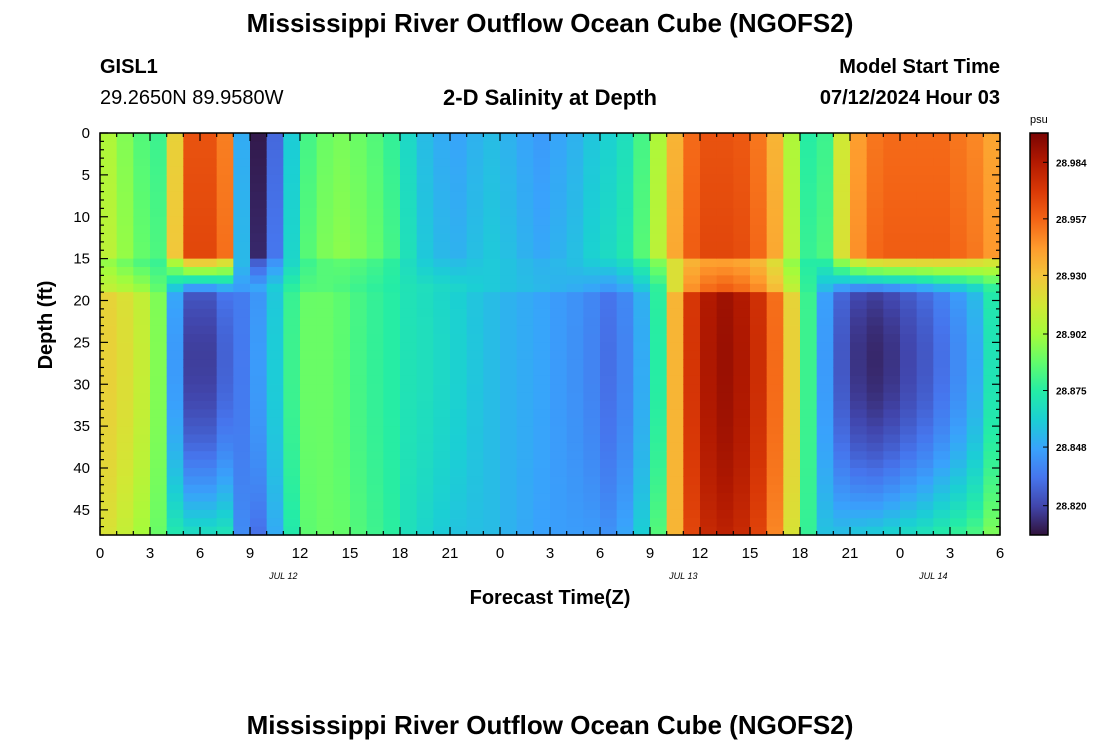  I want to click on x-tick-label: 15, so click(350, 553).